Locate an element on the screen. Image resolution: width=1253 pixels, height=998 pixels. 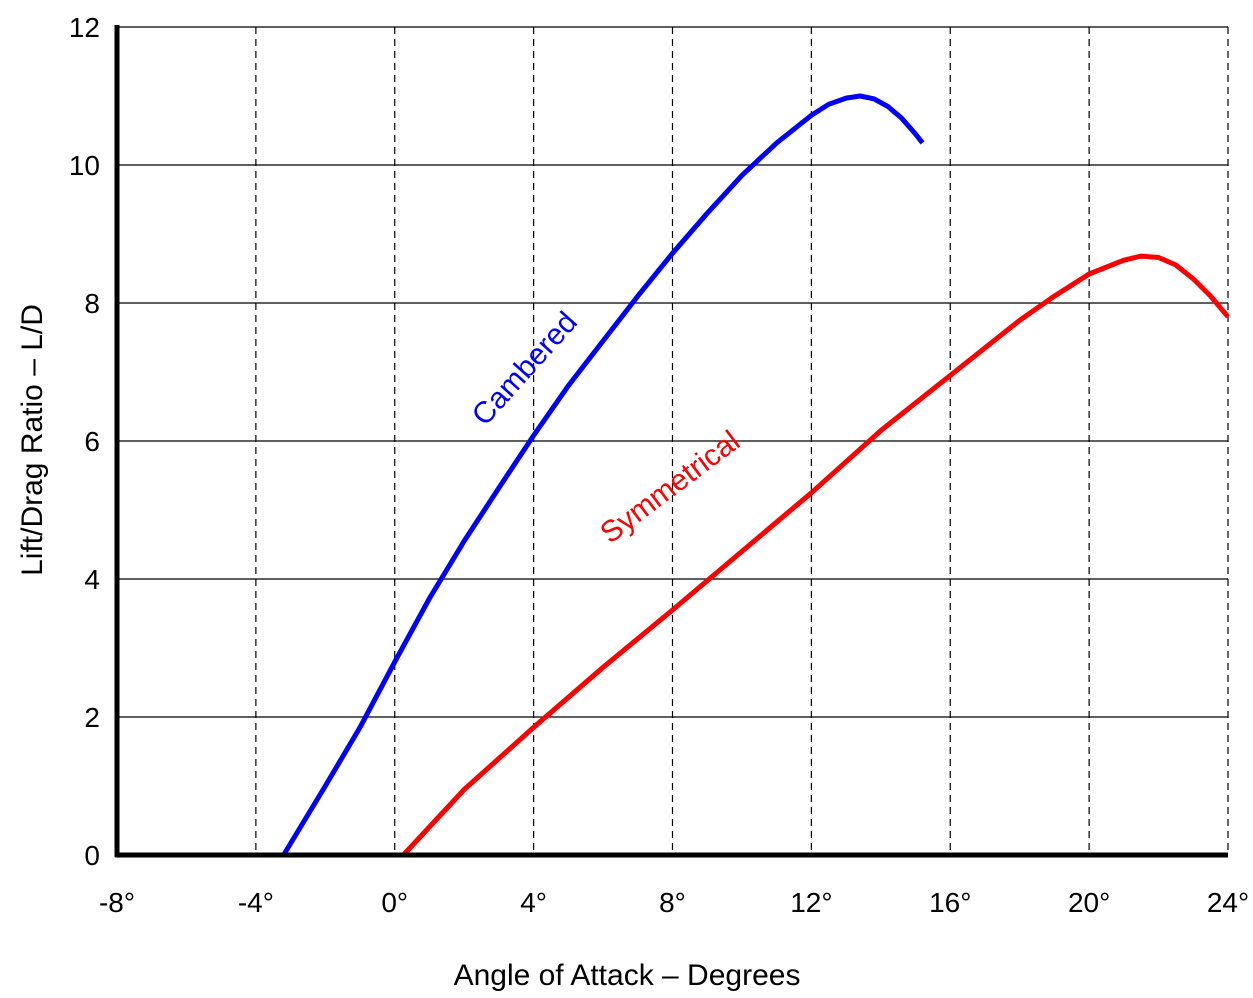
y-tick-label: 8 is located at coordinates (92, 303).